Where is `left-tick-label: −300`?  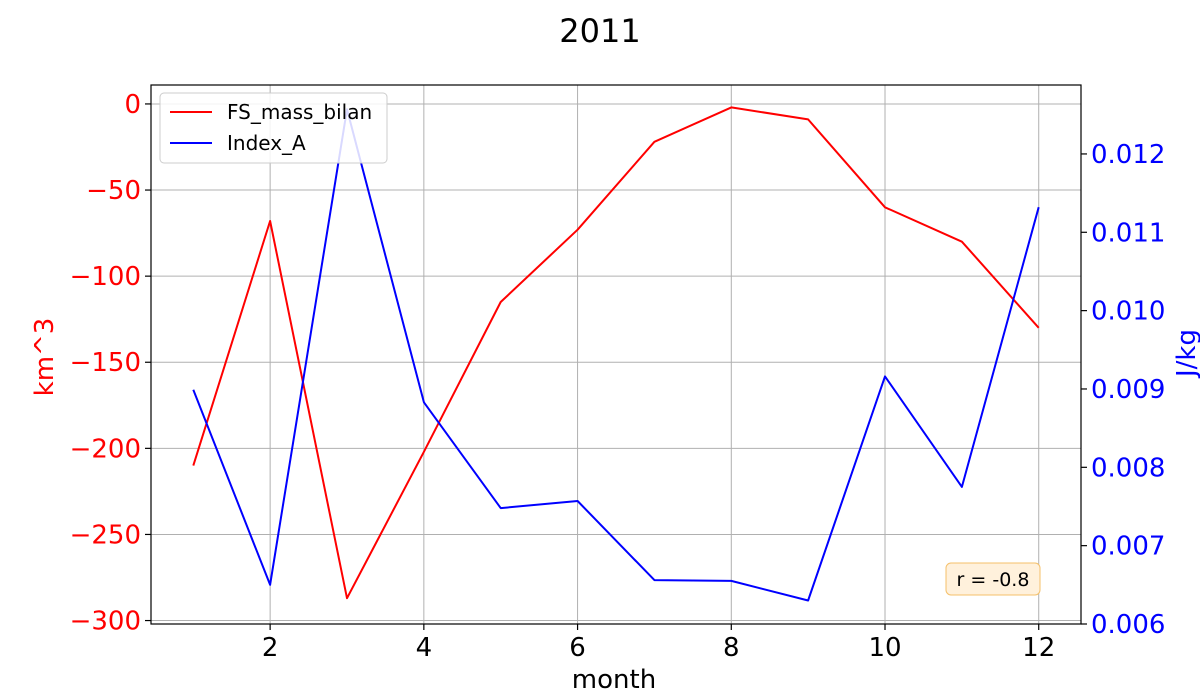
left-tick-label: −300 is located at coordinates (105, 622).